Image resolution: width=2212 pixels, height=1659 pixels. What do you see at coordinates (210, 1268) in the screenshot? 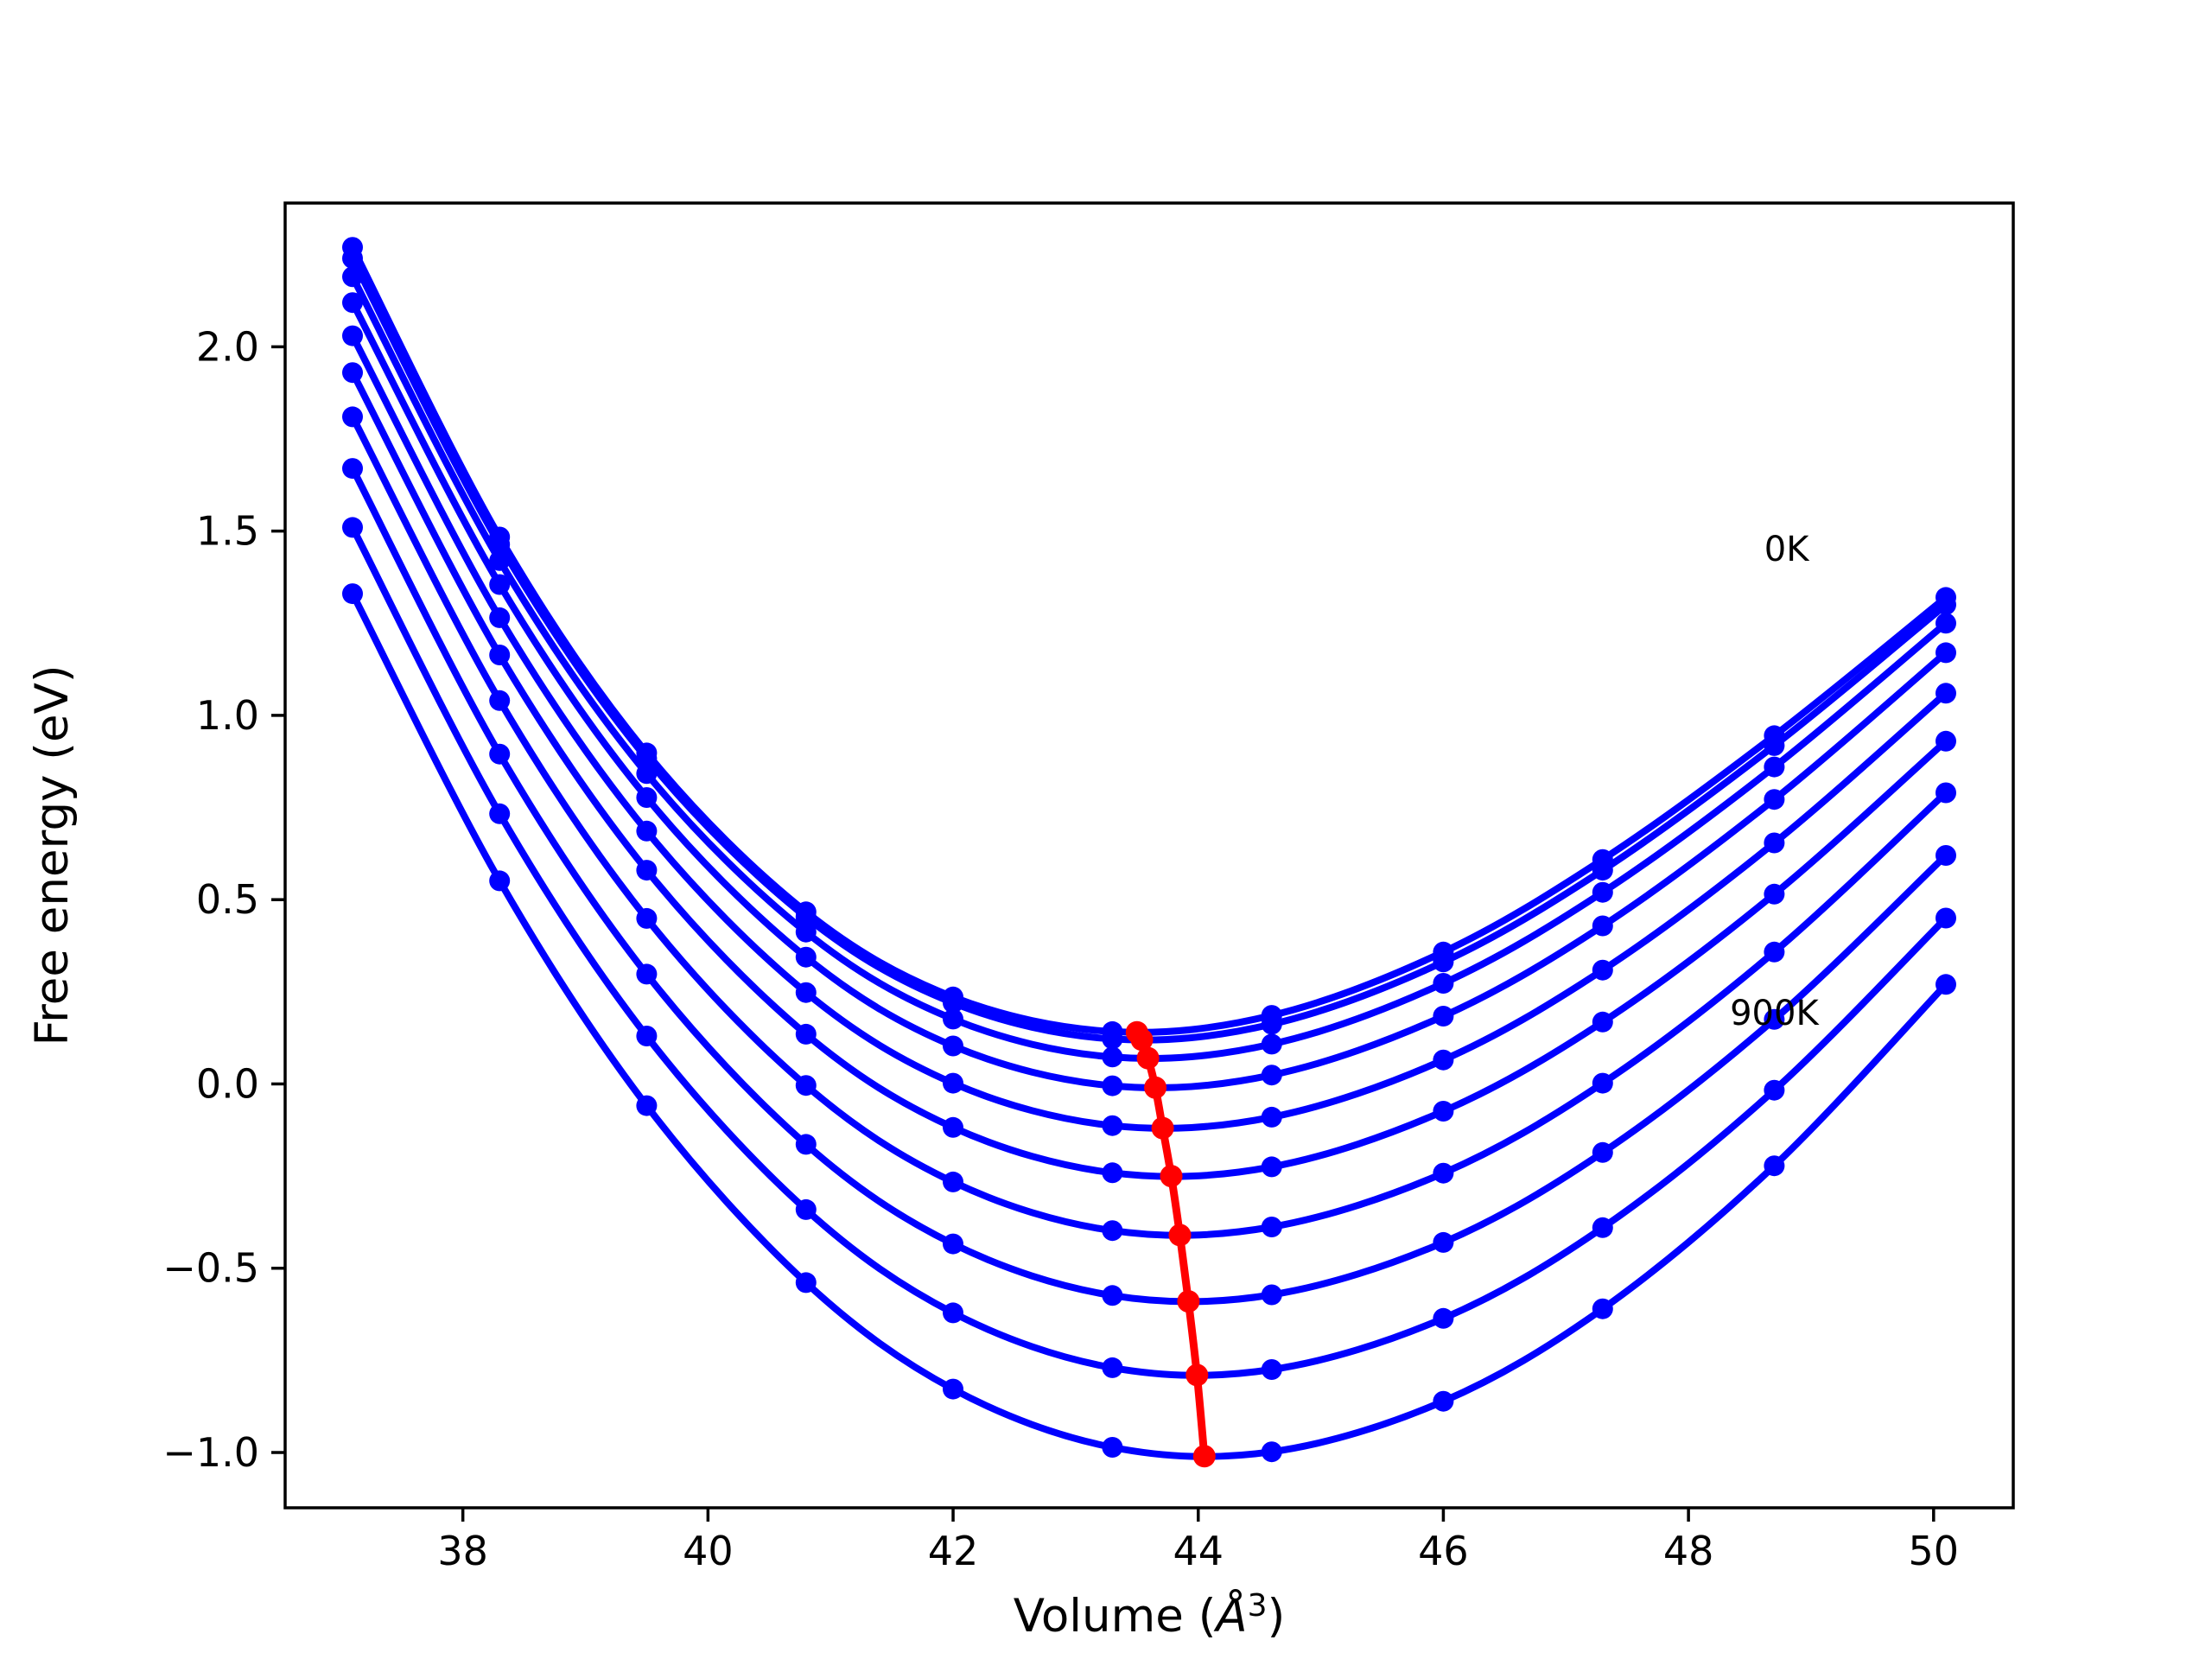
I see `y-tick-label: −0.5` at bounding box center [210, 1268].